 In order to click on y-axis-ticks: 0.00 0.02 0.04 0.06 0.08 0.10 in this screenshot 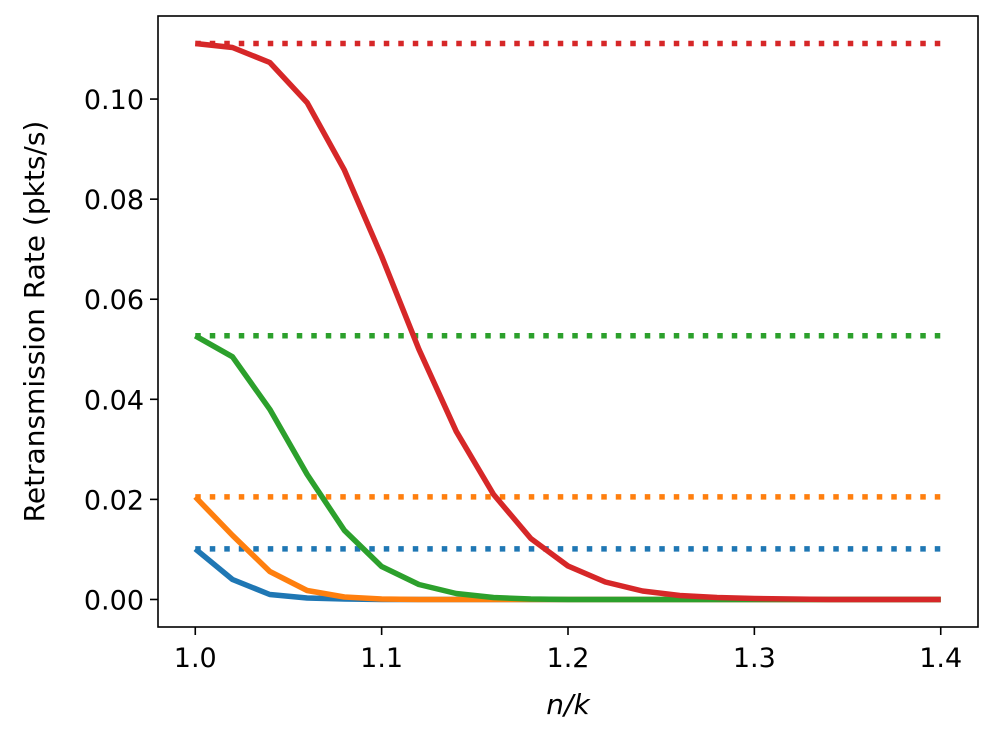, I will do `click(121, 350)`.